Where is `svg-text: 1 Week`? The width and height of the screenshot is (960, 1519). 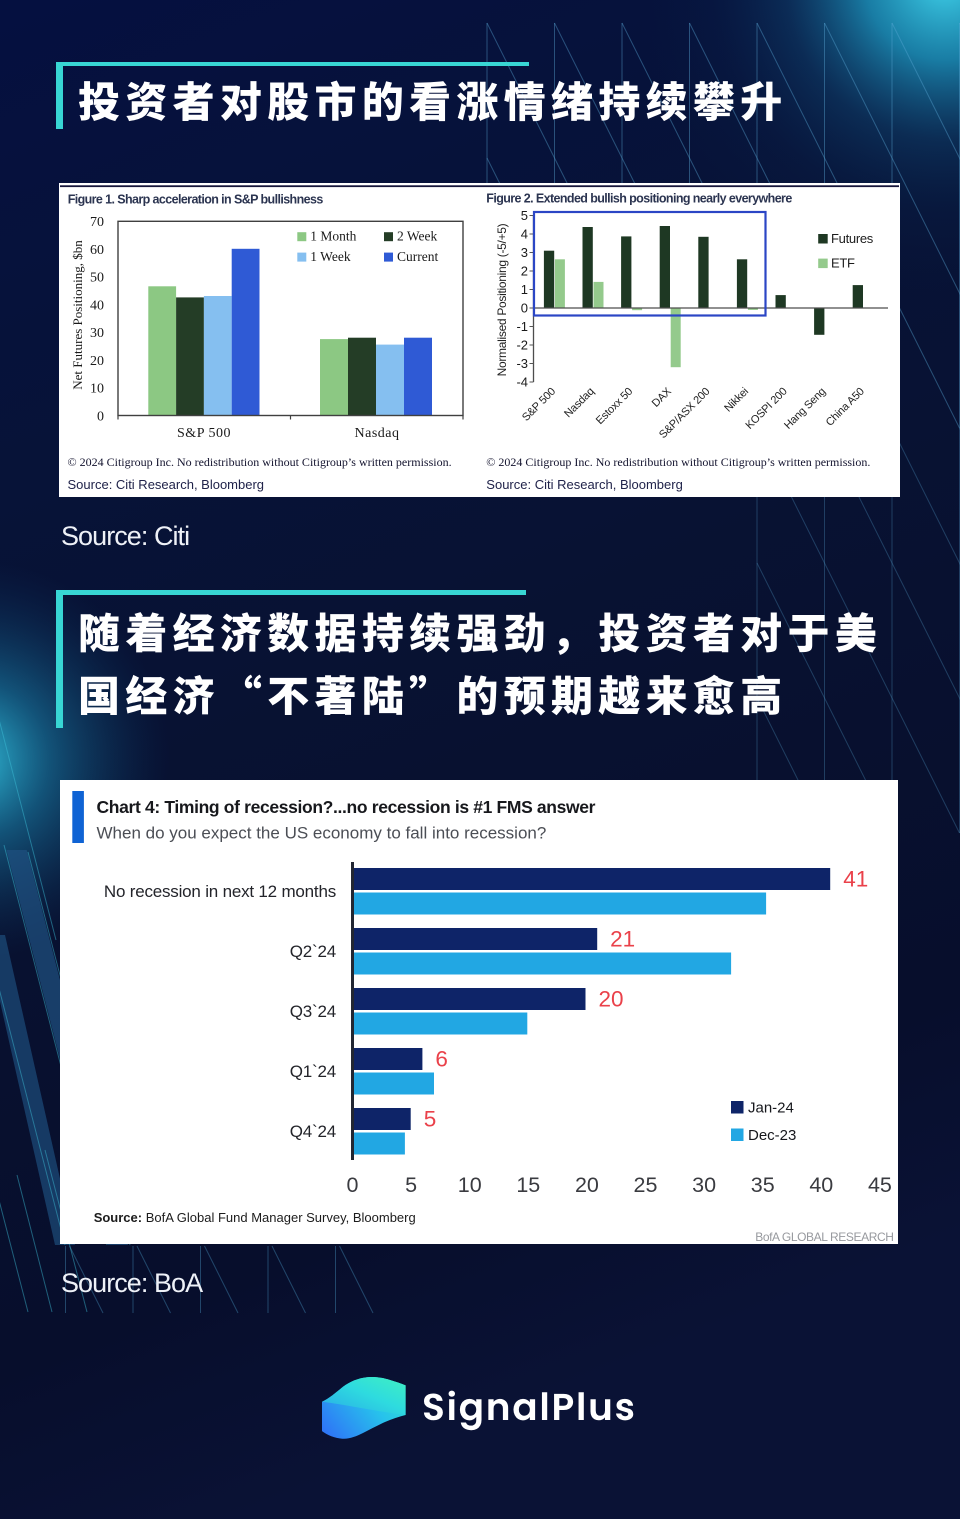 svg-text: 1 Week is located at coordinates (330, 256).